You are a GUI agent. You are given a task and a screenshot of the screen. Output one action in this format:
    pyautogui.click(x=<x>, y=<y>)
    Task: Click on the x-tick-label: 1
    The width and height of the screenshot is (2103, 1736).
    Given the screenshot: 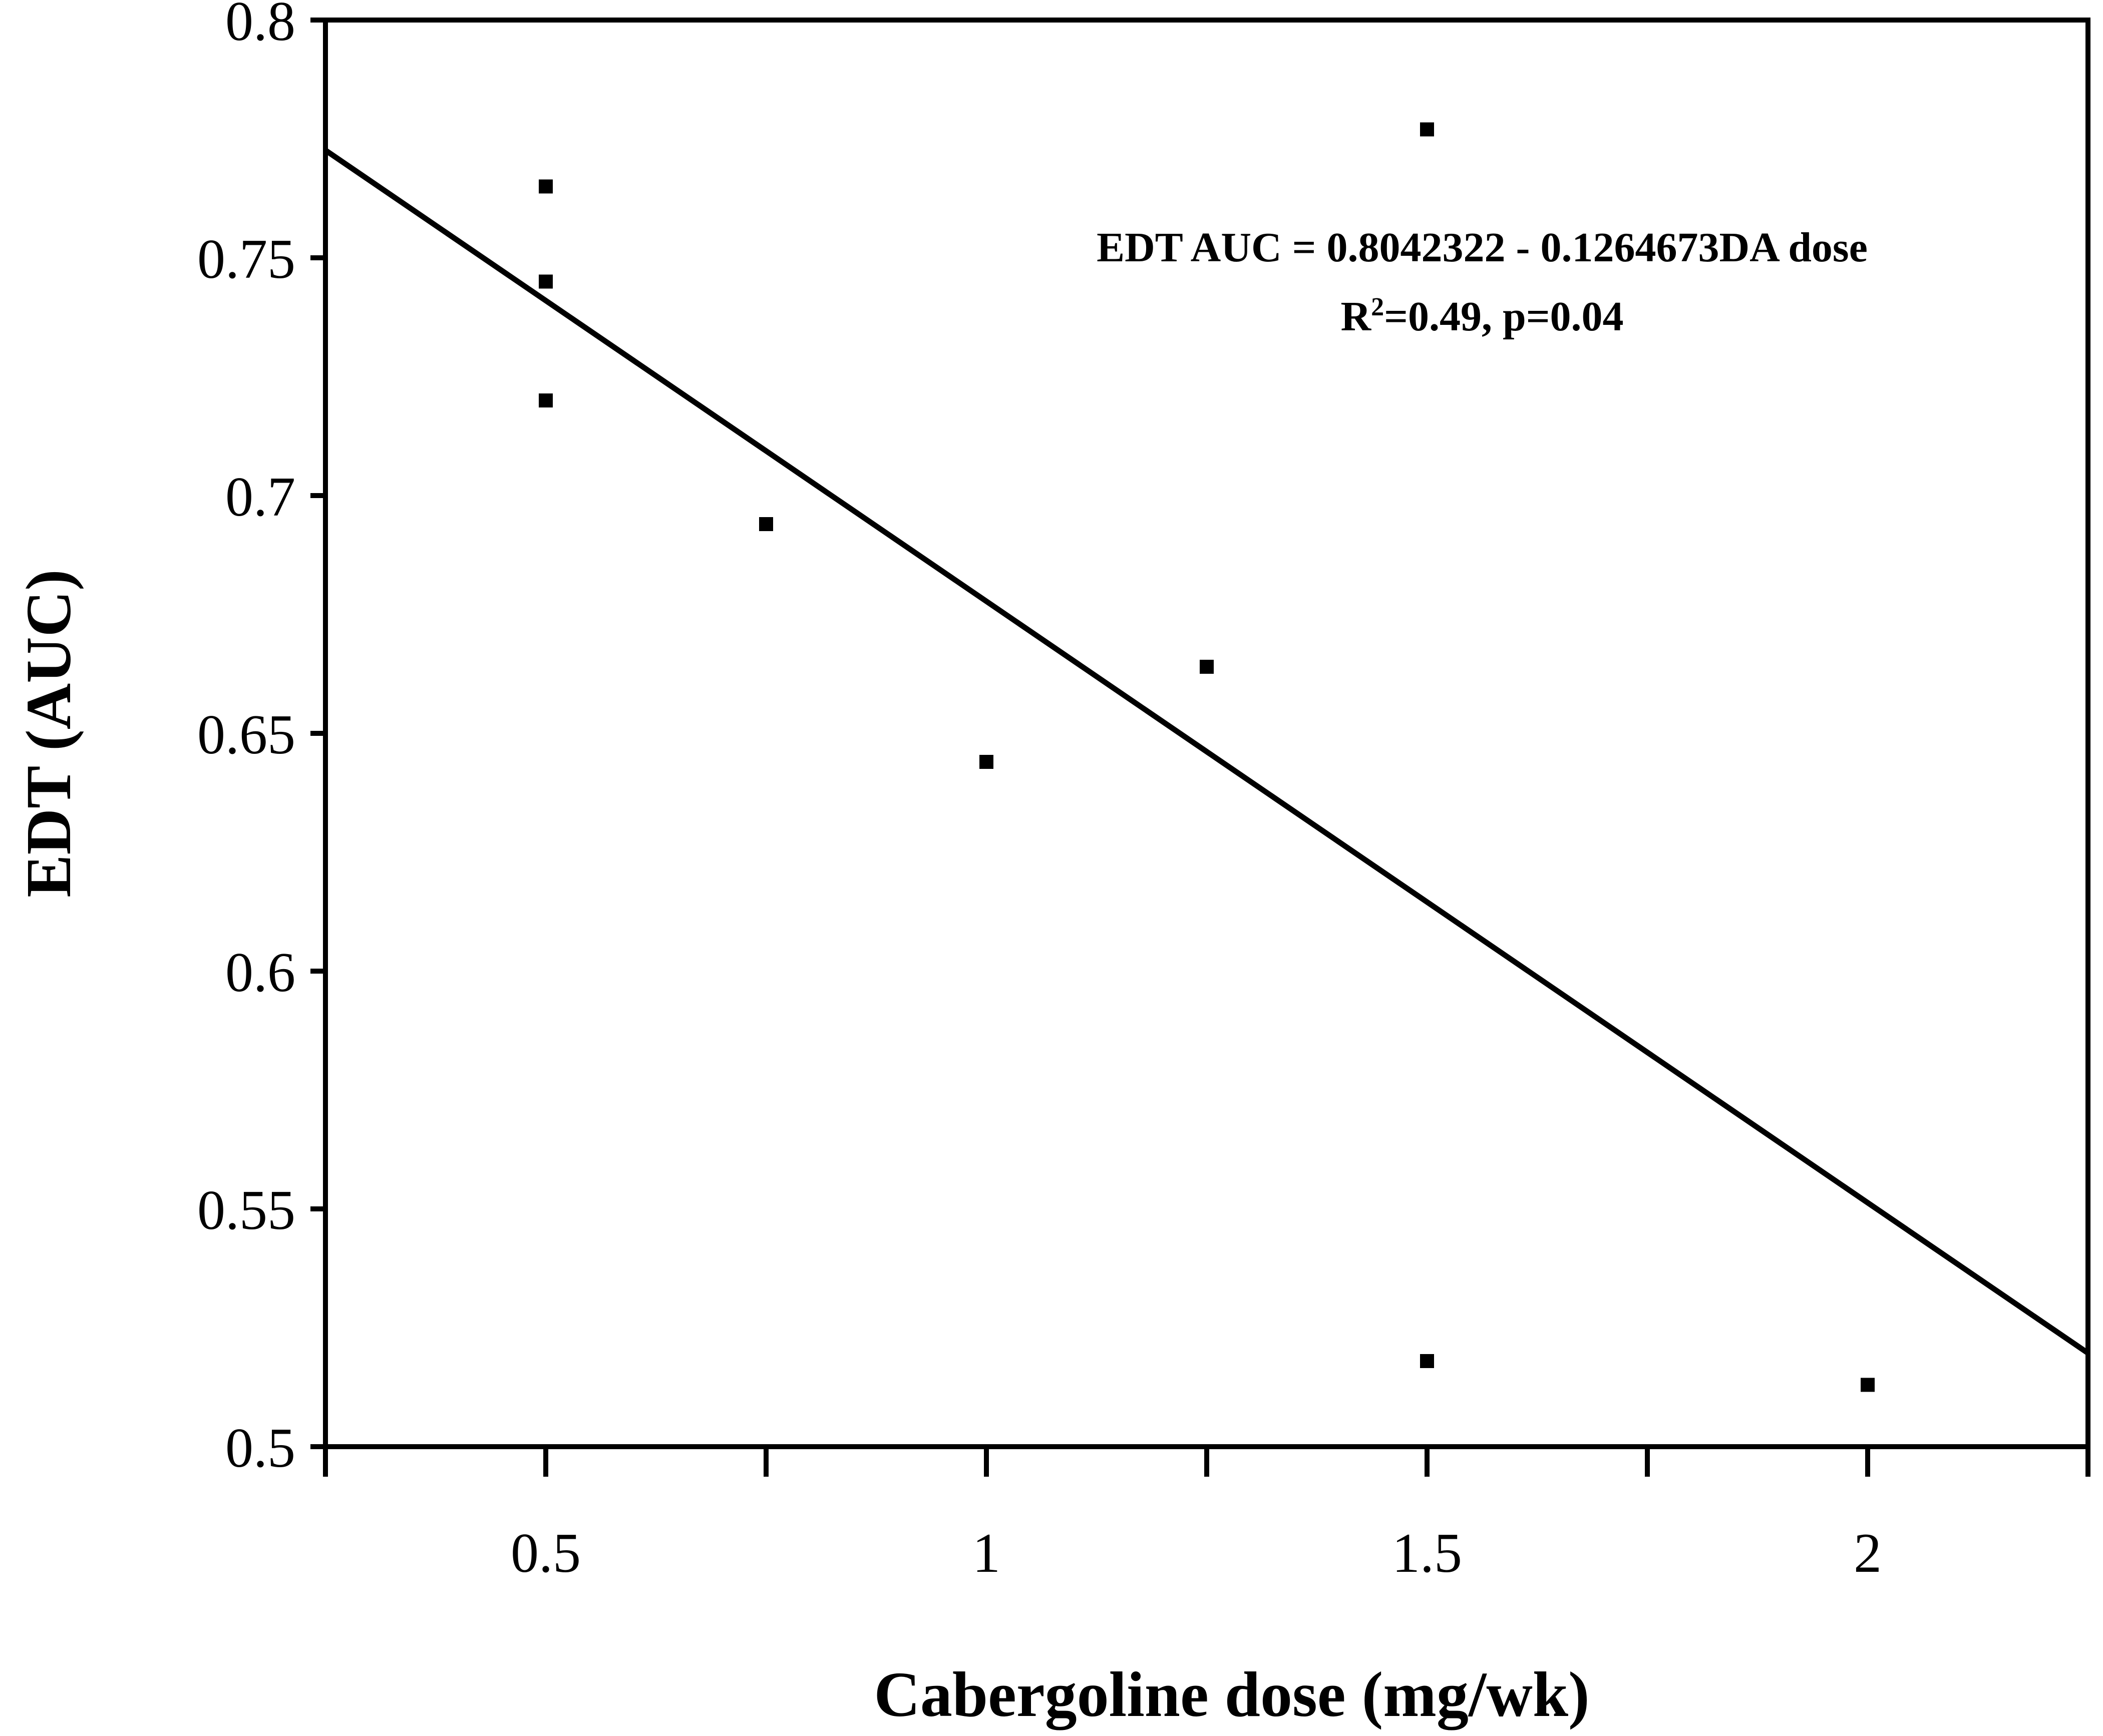 What is the action you would take?
    pyautogui.click(x=986, y=1553)
    